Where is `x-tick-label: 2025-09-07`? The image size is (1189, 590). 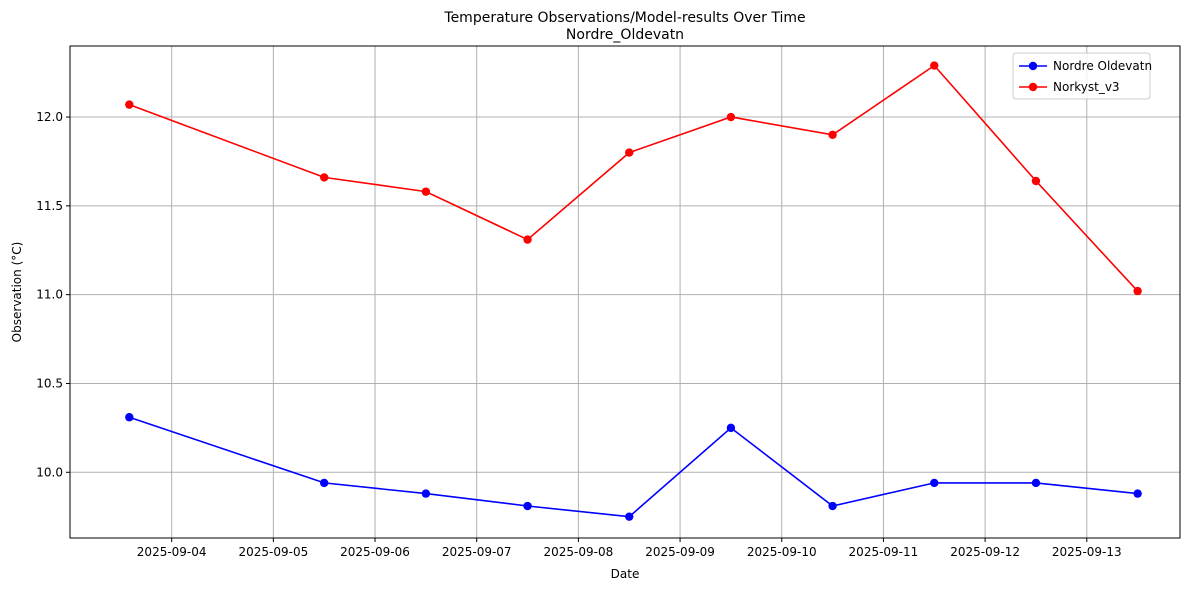
x-tick-label: 2025-09-07 is located at coordinates (477, 552).